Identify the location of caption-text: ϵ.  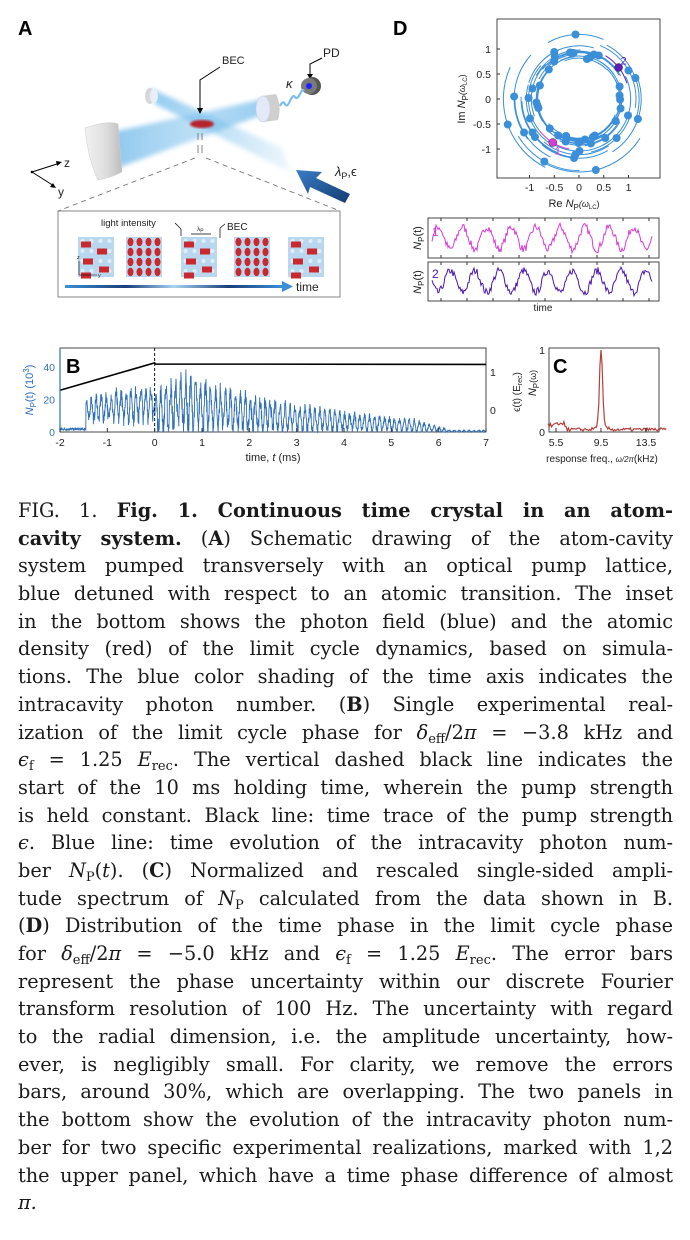
(23, 843).